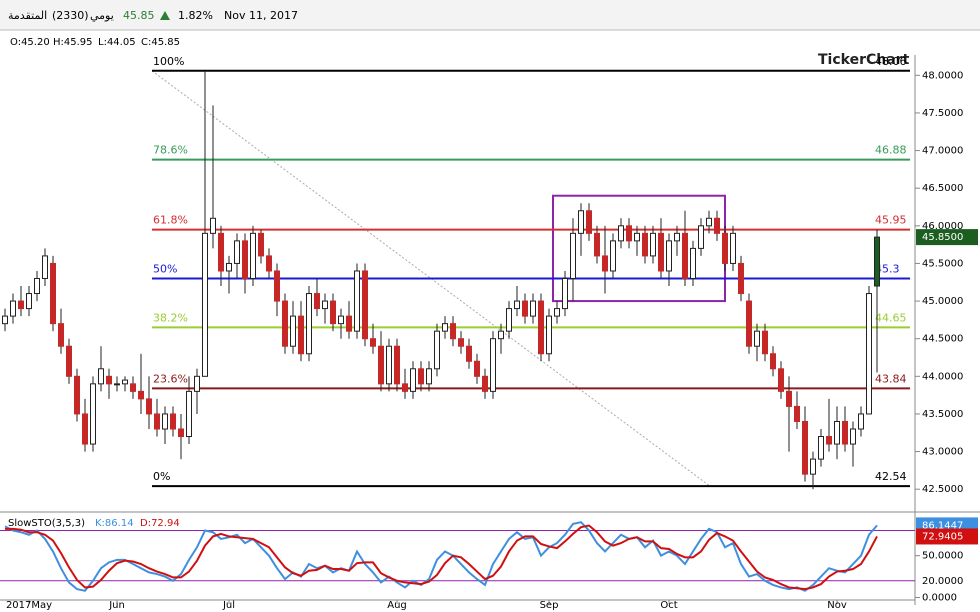  Describe the element at coordinates (942, 556) in the screenshot. I see `y-tick-label: 50.0000` at that location.